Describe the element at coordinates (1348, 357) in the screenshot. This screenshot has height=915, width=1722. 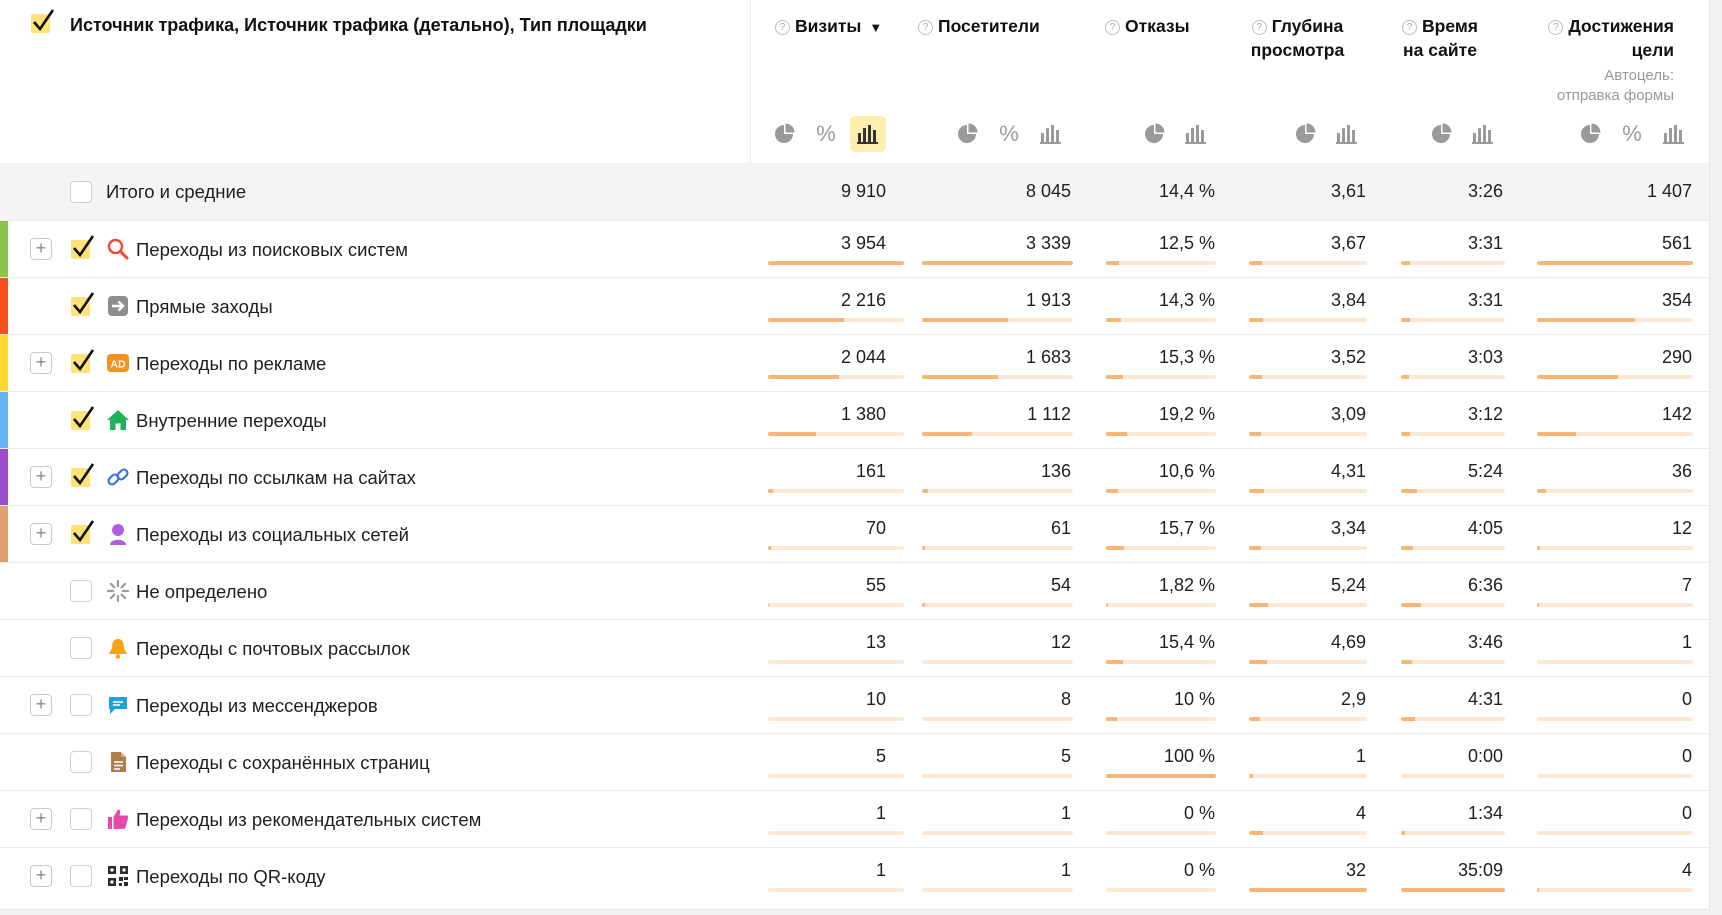
I see `cell-depth: 3,52` at that location.